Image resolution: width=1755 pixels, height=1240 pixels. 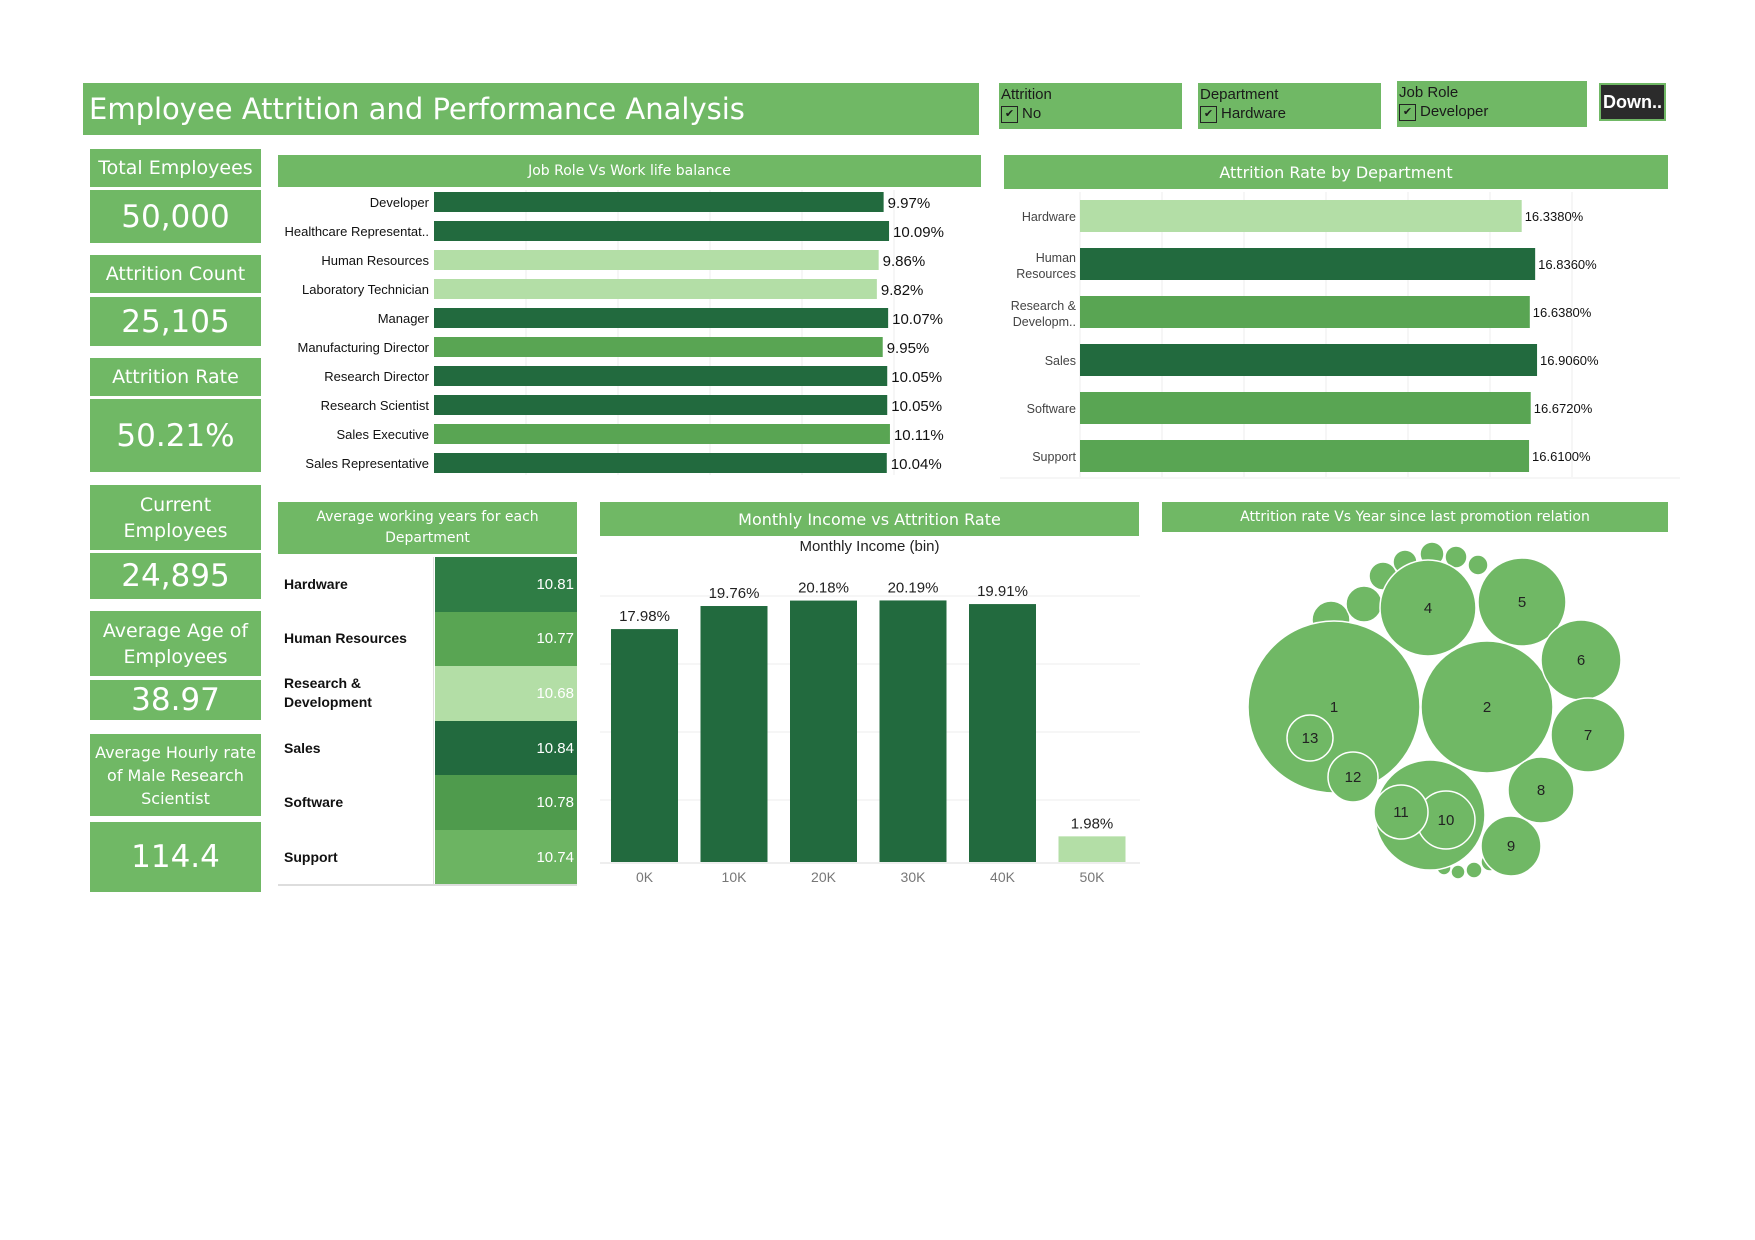 What do you see at coordinates (1003, 877) in the screenshot?
I see `income-tick-label: 40K` at bounding box center [1003, 877].